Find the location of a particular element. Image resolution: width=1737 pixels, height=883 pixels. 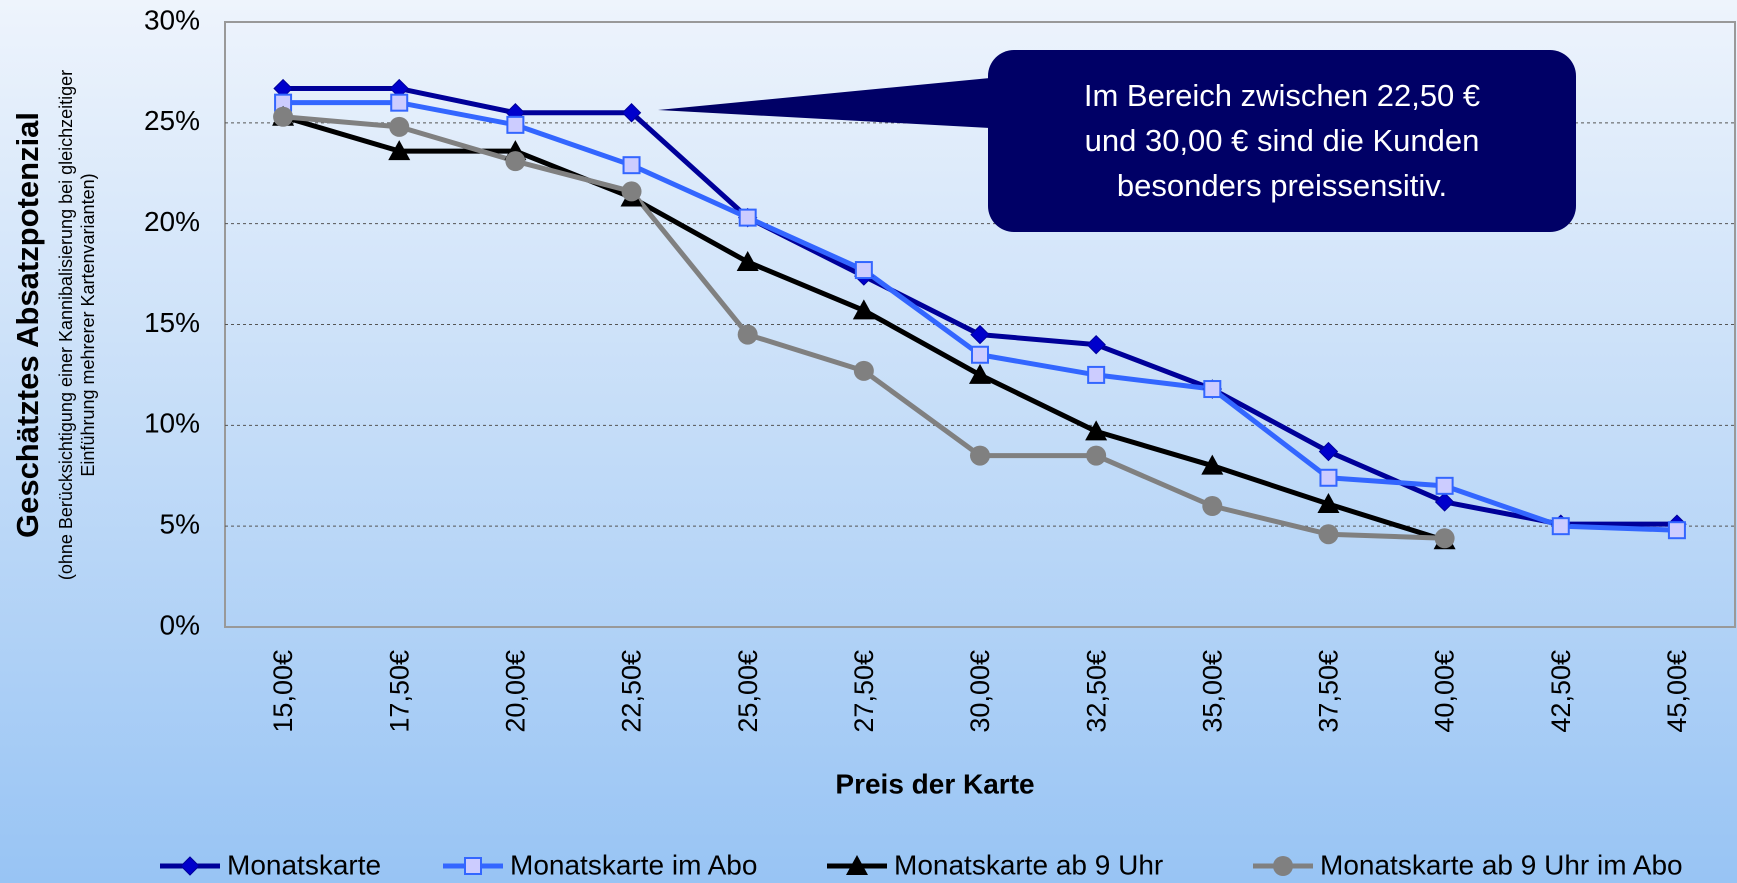

x-tick-label: 30,00€ is located at coordinates (980, 691).